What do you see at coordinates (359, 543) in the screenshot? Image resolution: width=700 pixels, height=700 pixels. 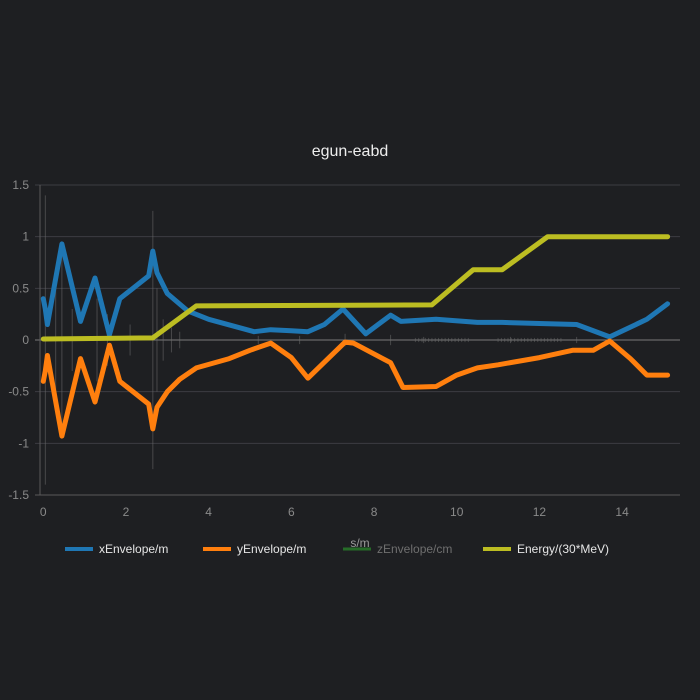 I see `x-axis-label: s/m` at bounding box center [359, 543].